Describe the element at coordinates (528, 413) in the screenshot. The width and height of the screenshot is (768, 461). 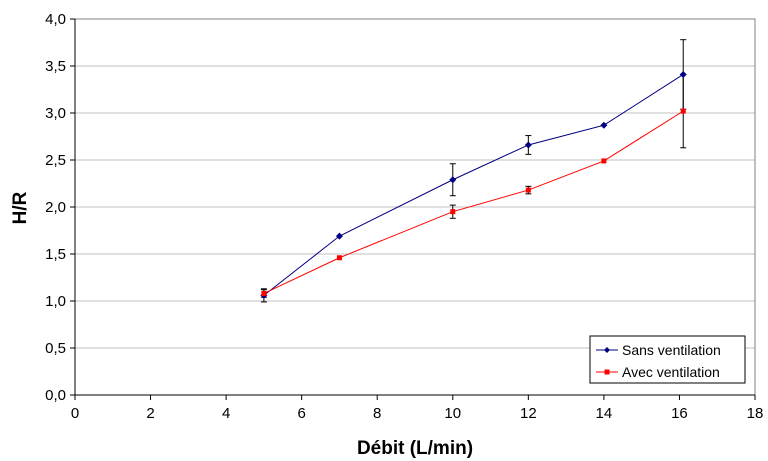
I see `x-tick-label: 12` at that location.